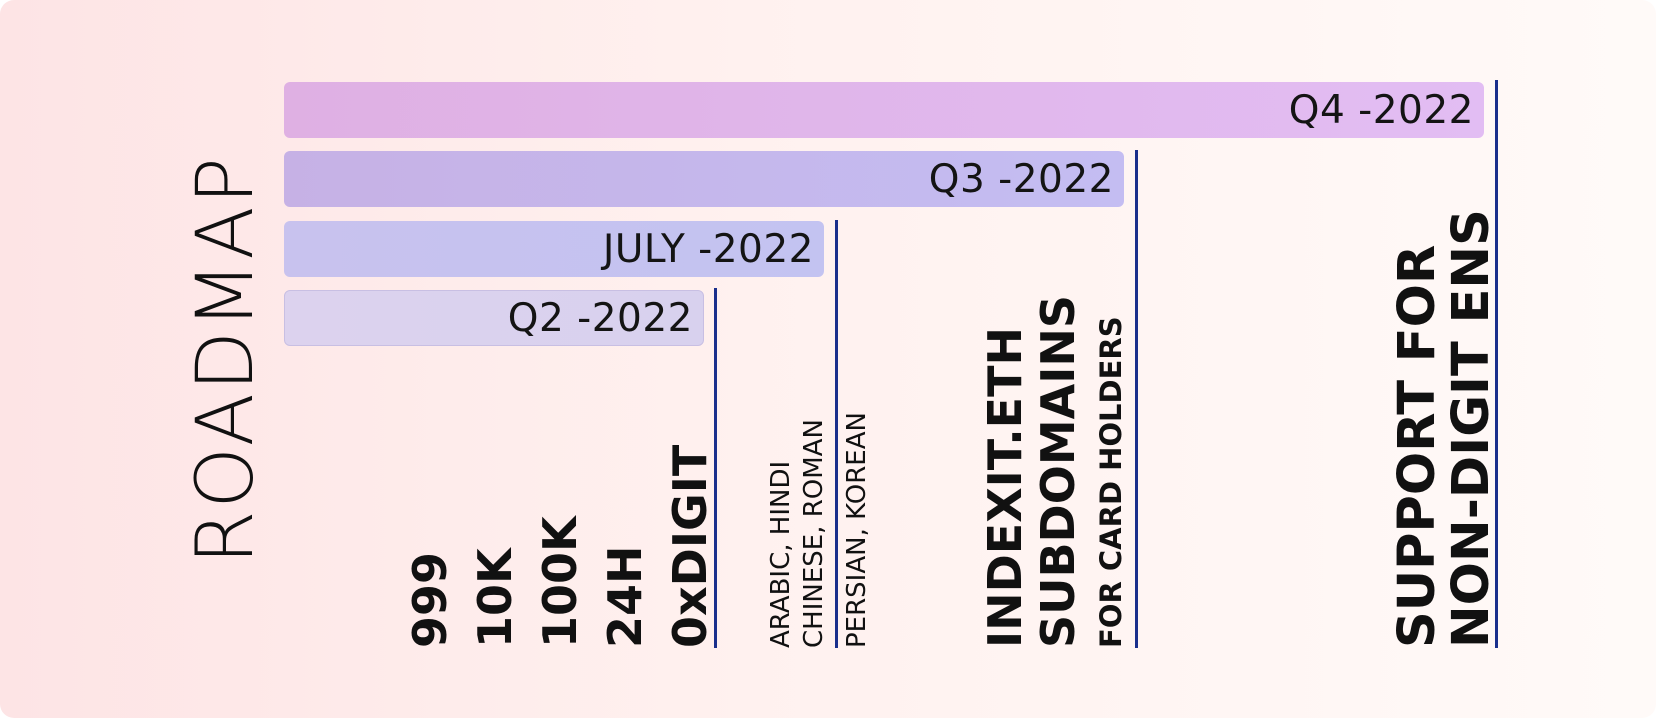 Image resolution: width=1656 pixels, height=718 pixels. Describe the element at coordinates (494, 318) in the screenshot. I see `milestone-bar-q2: Q2 -2022` at that location.